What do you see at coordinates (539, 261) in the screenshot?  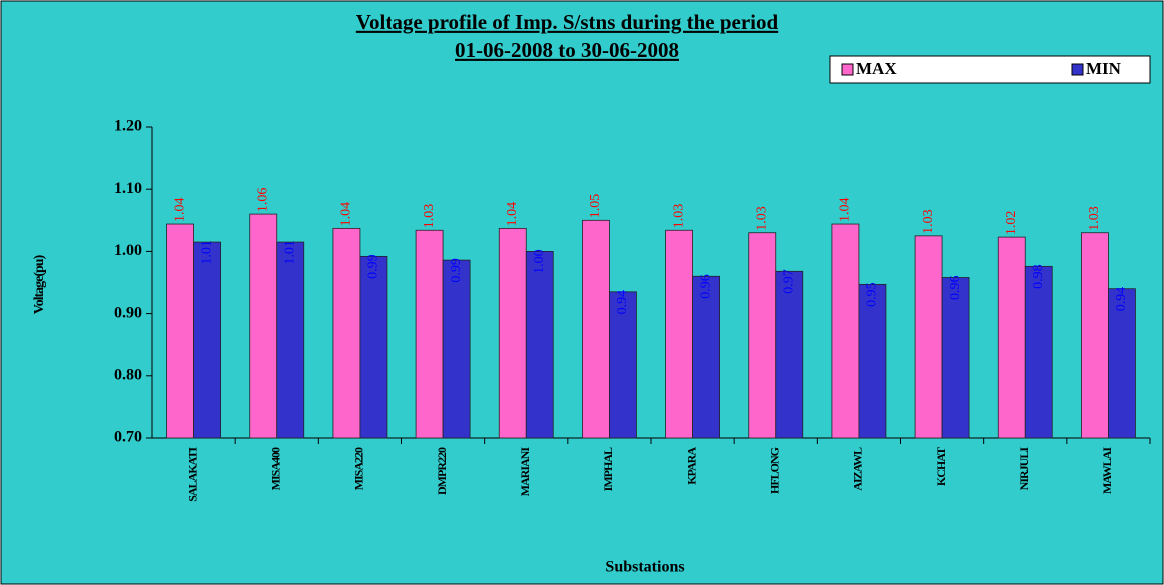 I see `data-label: 1.00` at bounding box center [539, 261].